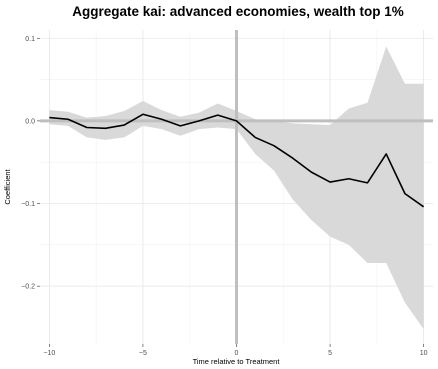 This screenshot has width=438, height=369. What do you see at coordinates (30, 39) in the screenshot?
I see `y-tick-label: 0.1` at bounding box center [30, 39].